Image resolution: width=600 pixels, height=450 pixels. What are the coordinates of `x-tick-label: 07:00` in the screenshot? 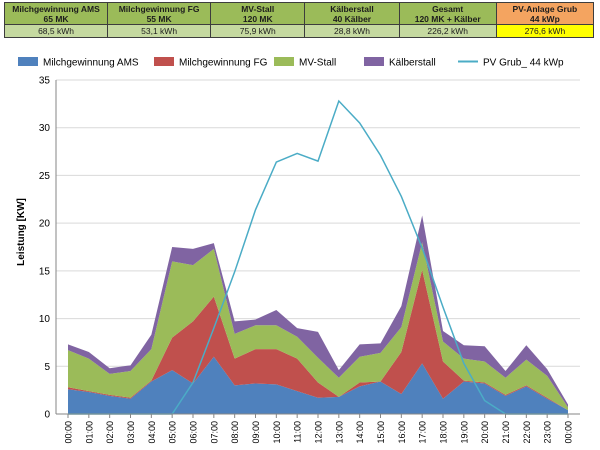 It's located at (214, 432).